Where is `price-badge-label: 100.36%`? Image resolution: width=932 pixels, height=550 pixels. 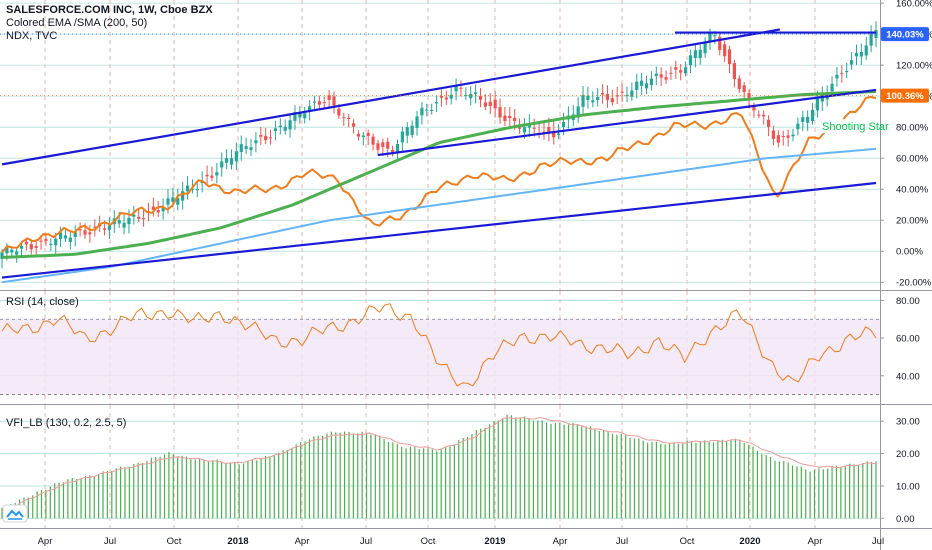
price-badge-label: 100.36% is located at coordinates (905, 96).